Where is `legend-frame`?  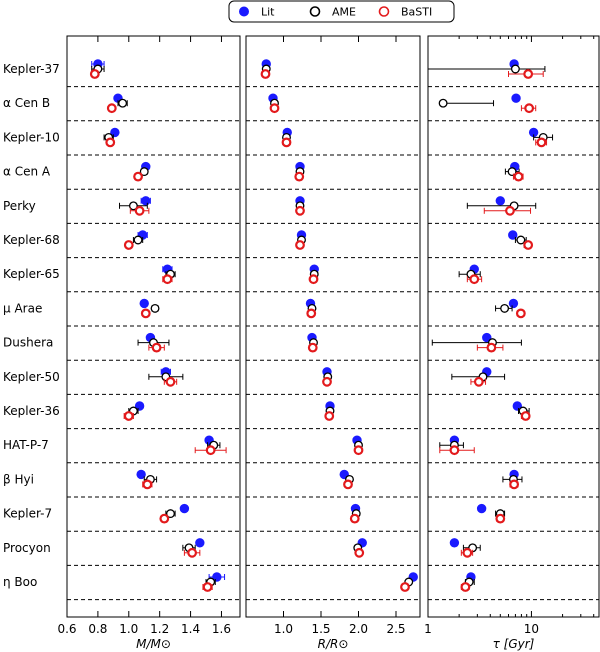
legend-frame is located at coordinates (341, 11).